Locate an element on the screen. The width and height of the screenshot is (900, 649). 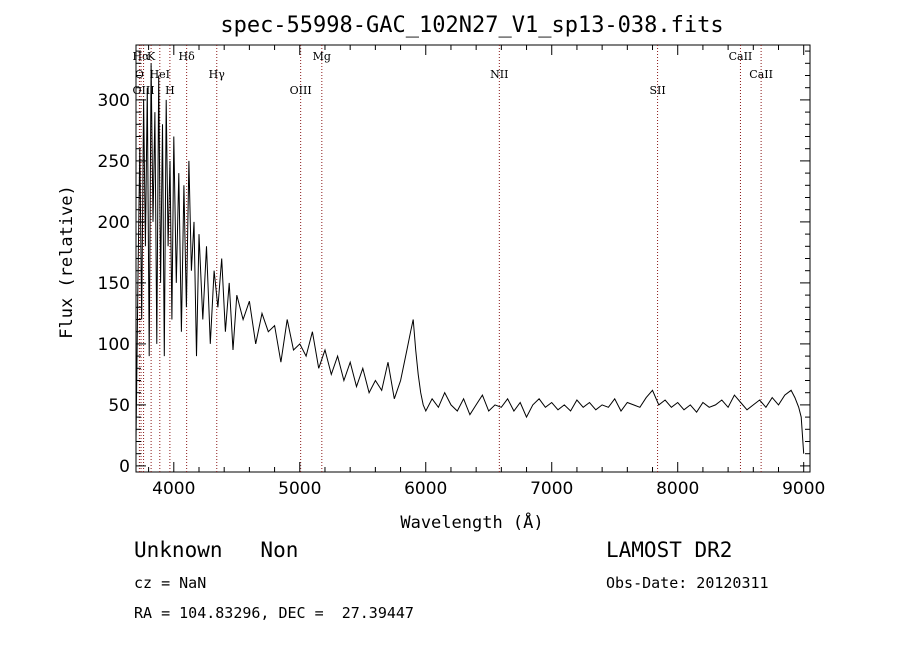
y-tick-label: 200 is located at coordinates (114, 223).